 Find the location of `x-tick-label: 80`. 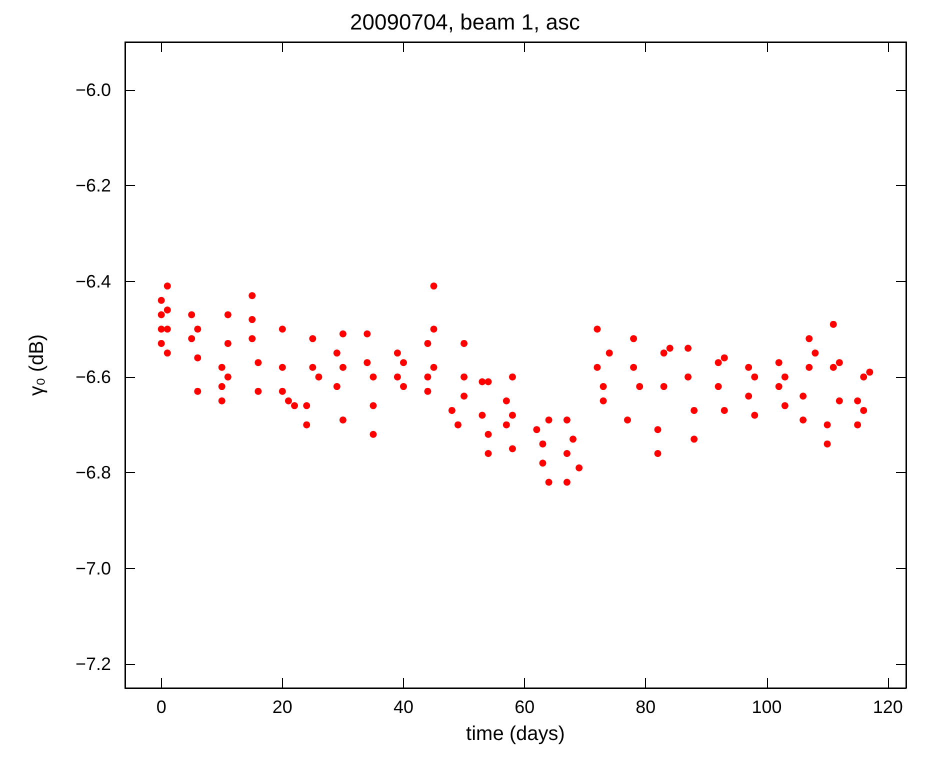

x-tick-label: 80 is located at coordinates (646, 707).